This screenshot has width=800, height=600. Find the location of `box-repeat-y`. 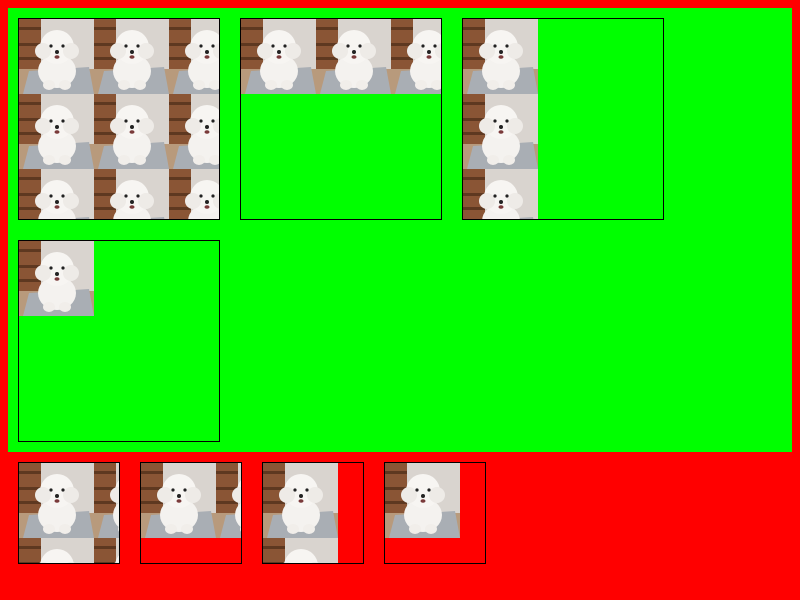

box-repeat-y is located at coordinates (500, 119).